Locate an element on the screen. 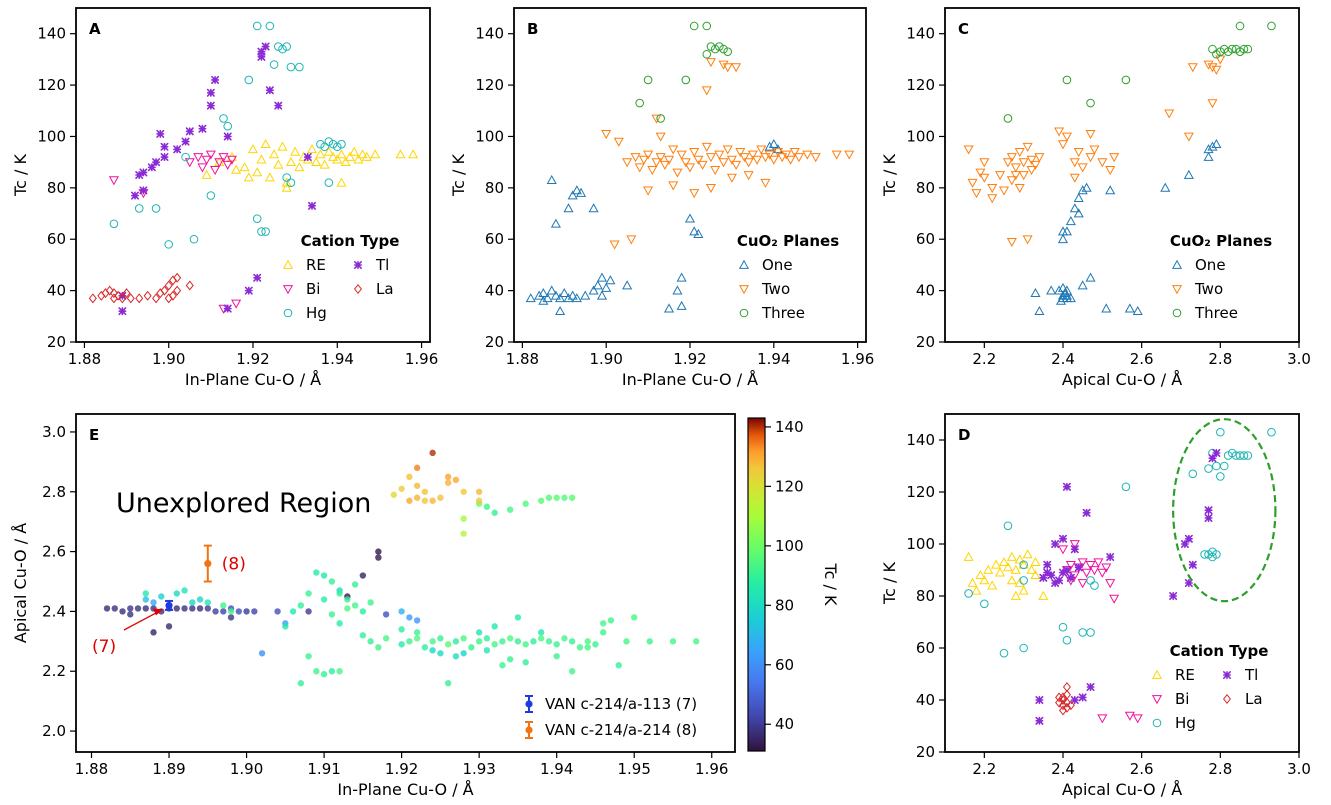 The width and height of the screenshot is (1331, 805). x-tick-label: 1.94 is located at coordinates (556, 769).